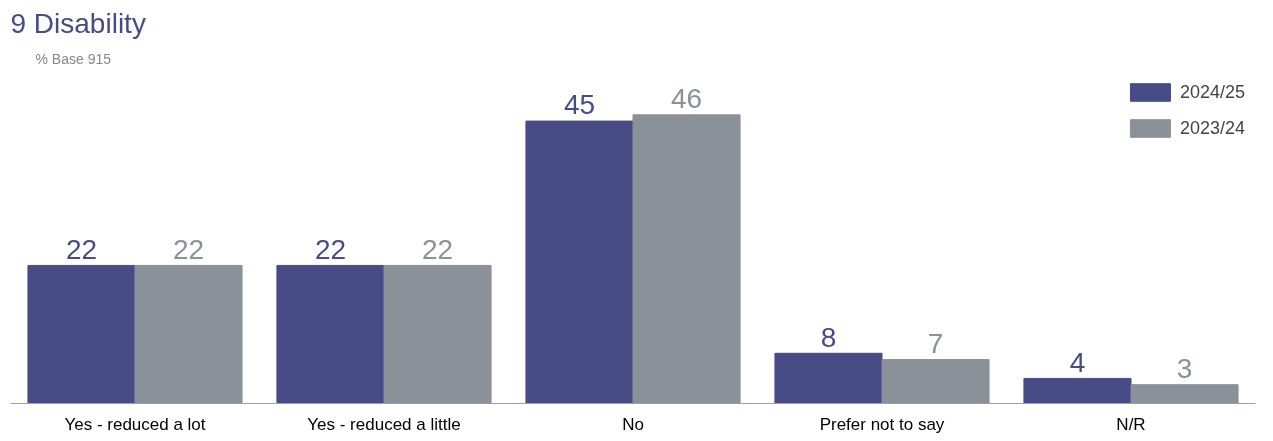 The height and width of the screenshot is (441, 1273). I want to click on data-label: 4, so click(1077, 362).